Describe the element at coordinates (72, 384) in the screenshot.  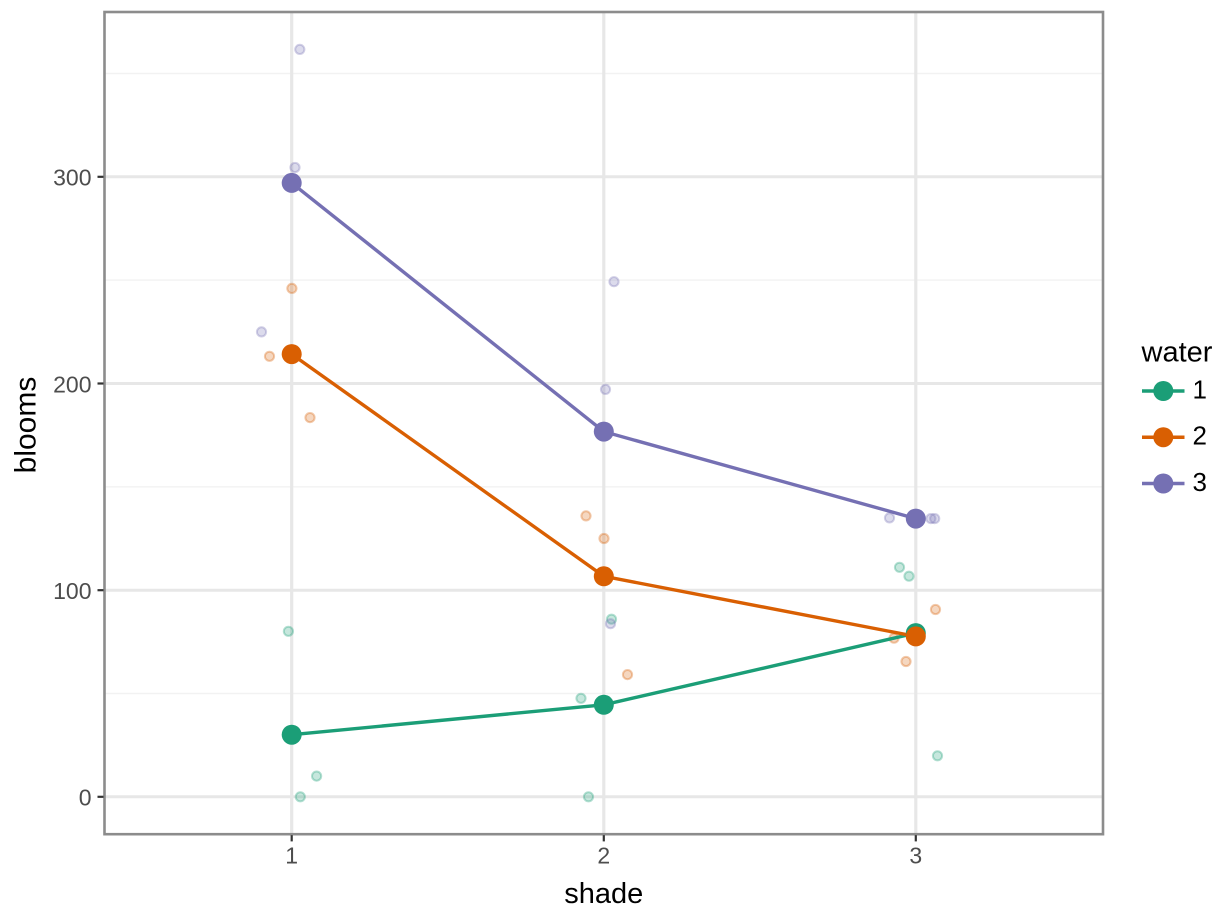
I see `svg-text: 200` at that location.